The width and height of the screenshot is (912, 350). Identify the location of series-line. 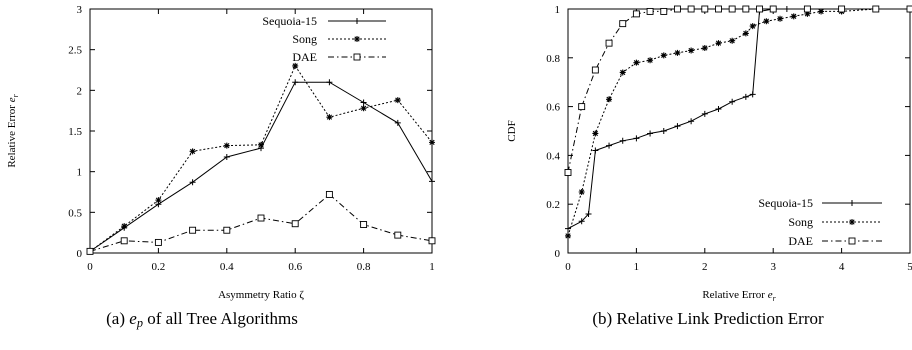
(261, 222).